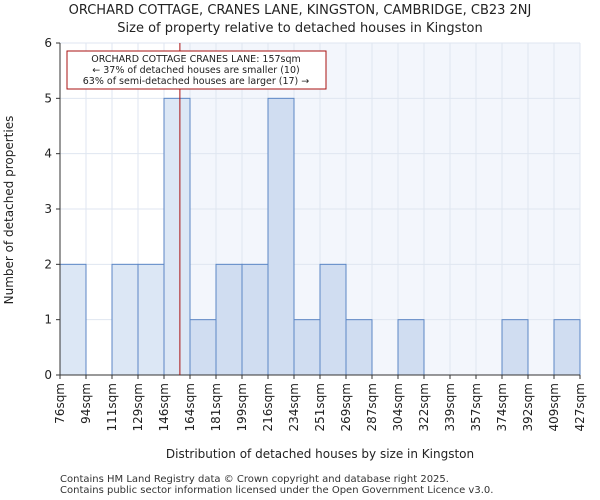 Image resolution: width=600 pixels, height=500 pixels. Describe the element at coordinates (138, 407) in the screenshot. I see `x-tick-label: 129sqm` at that location.